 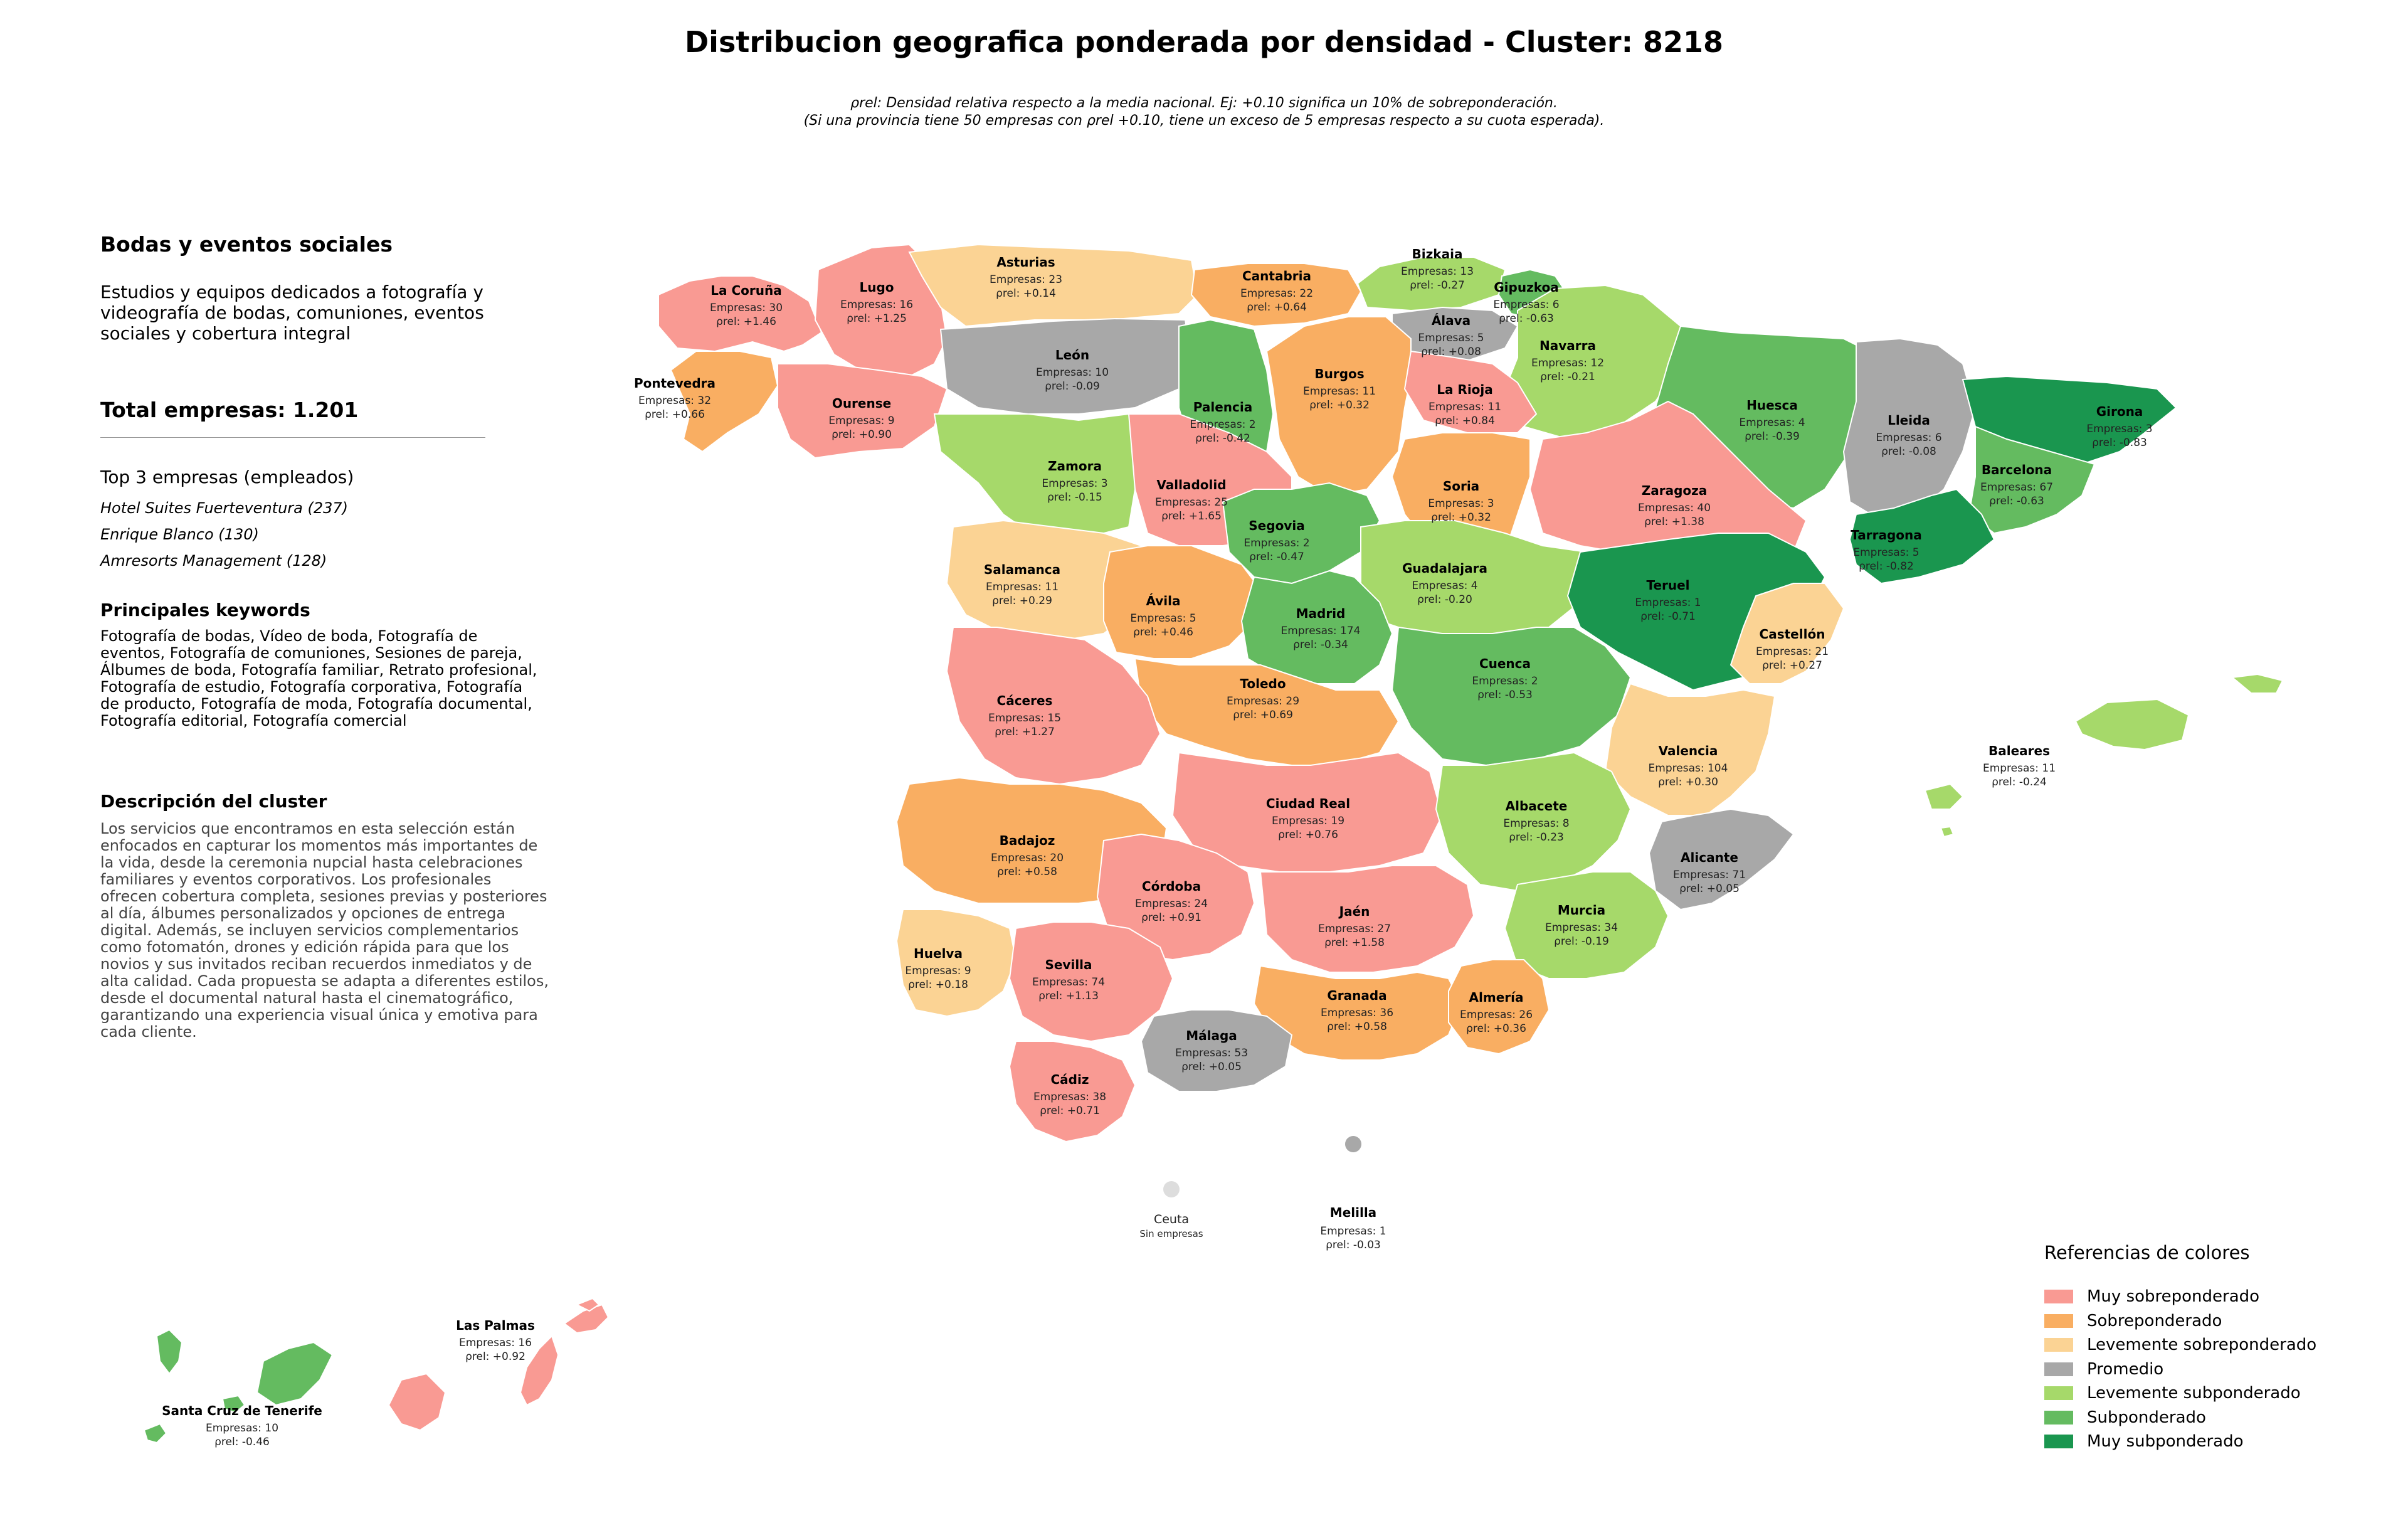 I want to click on top-companies-label: Top 3 empresas (empleados), so click(x=227, y=477).